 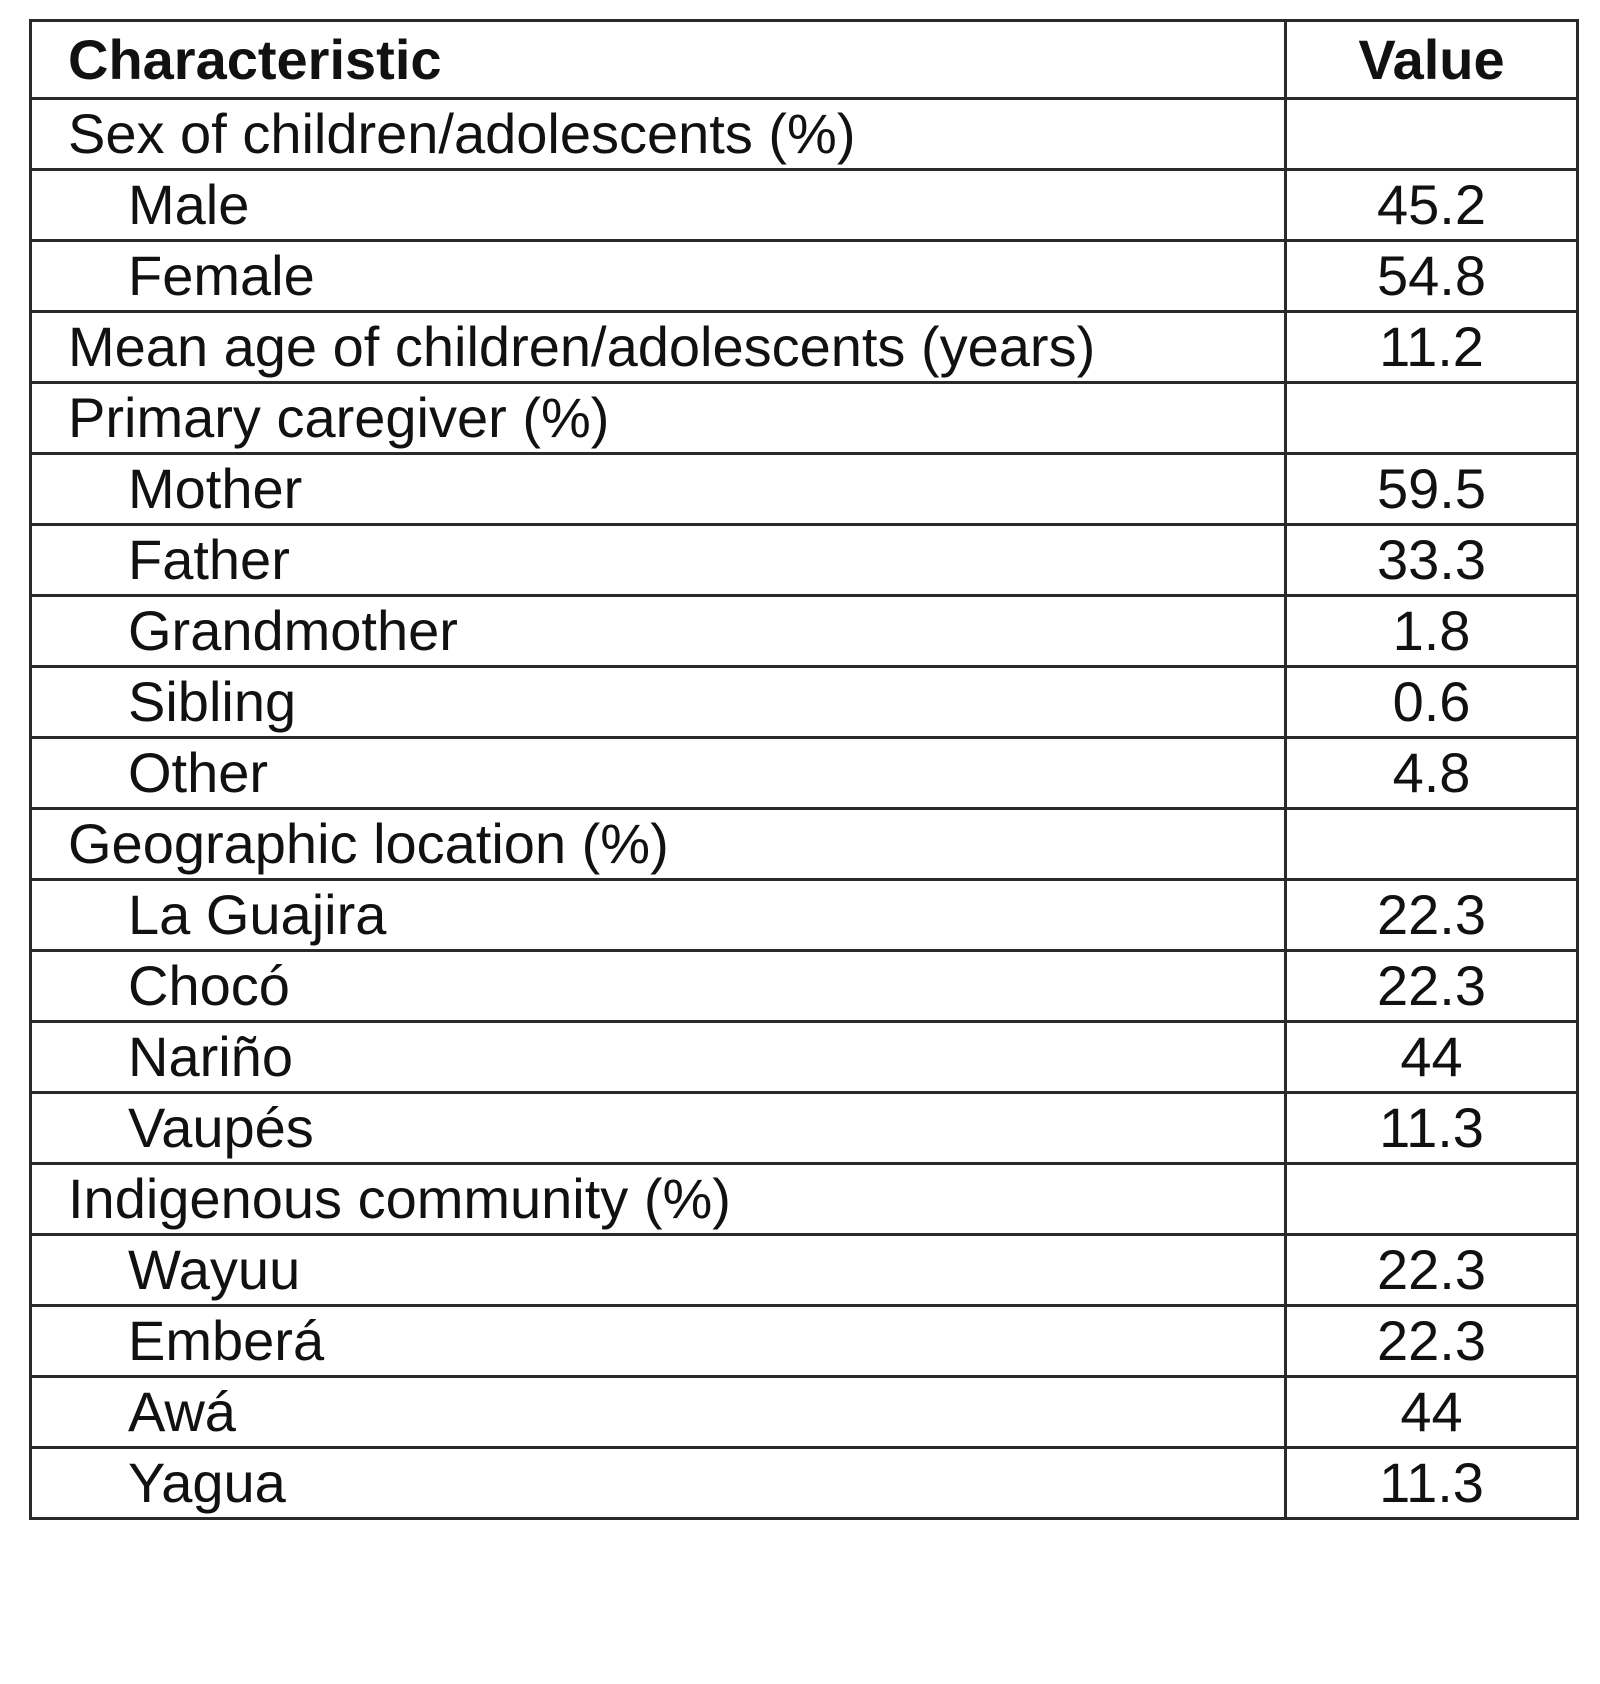 I want to click on table-header: Characteristic Value, so click(x=804, y=59).